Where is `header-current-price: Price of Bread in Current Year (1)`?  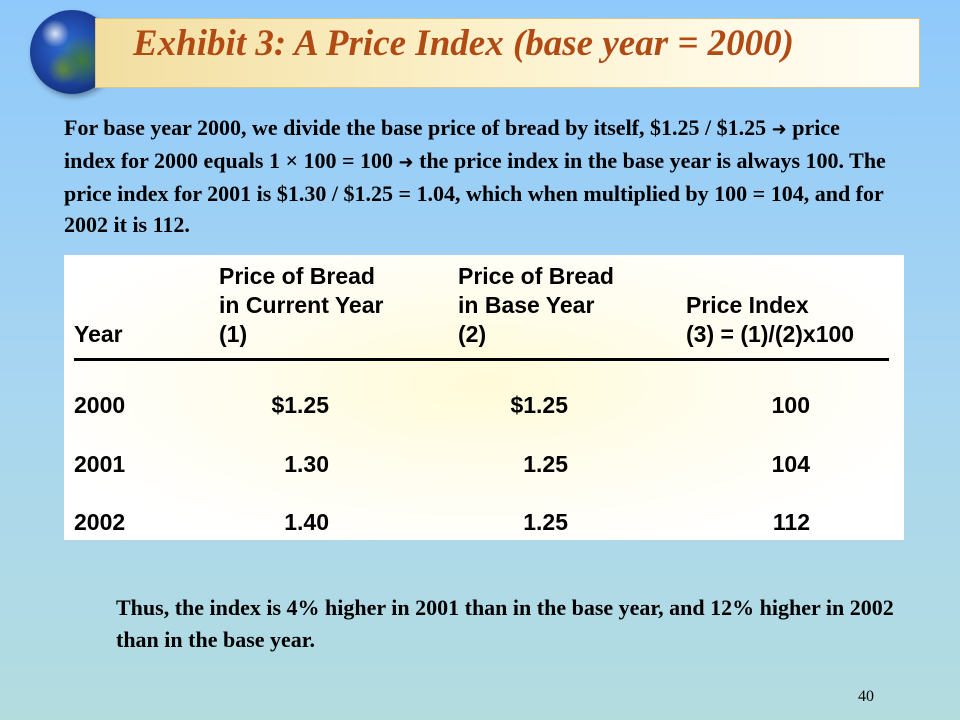 header-current-price: Price of Bread in Current Year (1) is located at coordinates (301, 305).